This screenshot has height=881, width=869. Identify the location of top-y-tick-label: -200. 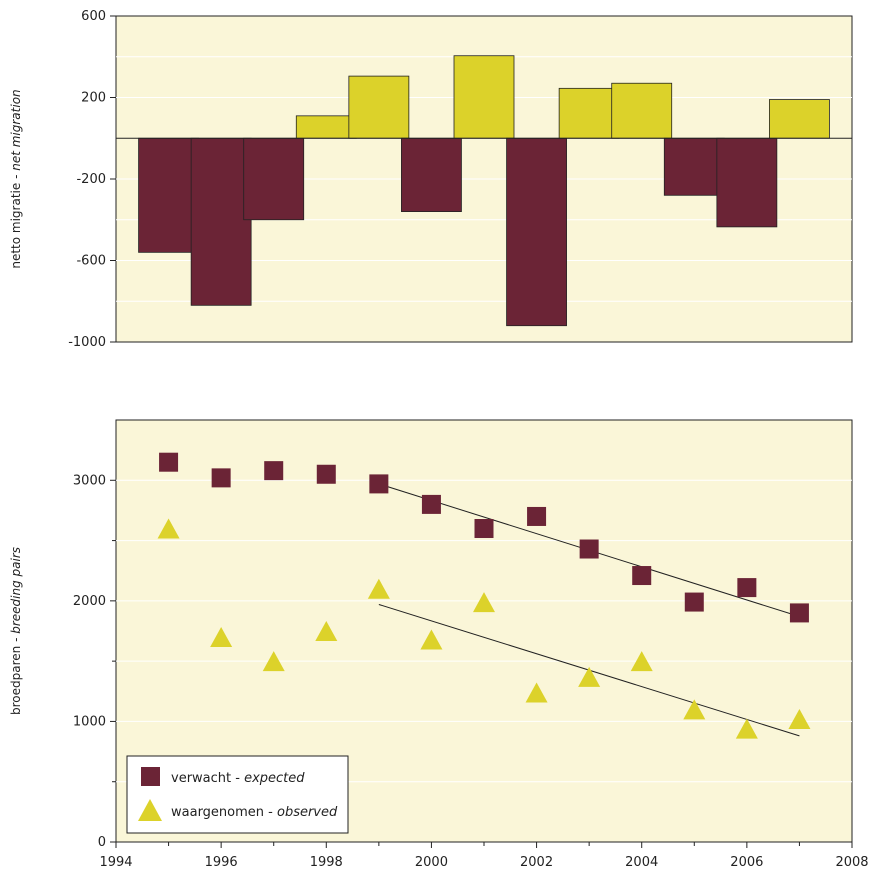
(91, 179).